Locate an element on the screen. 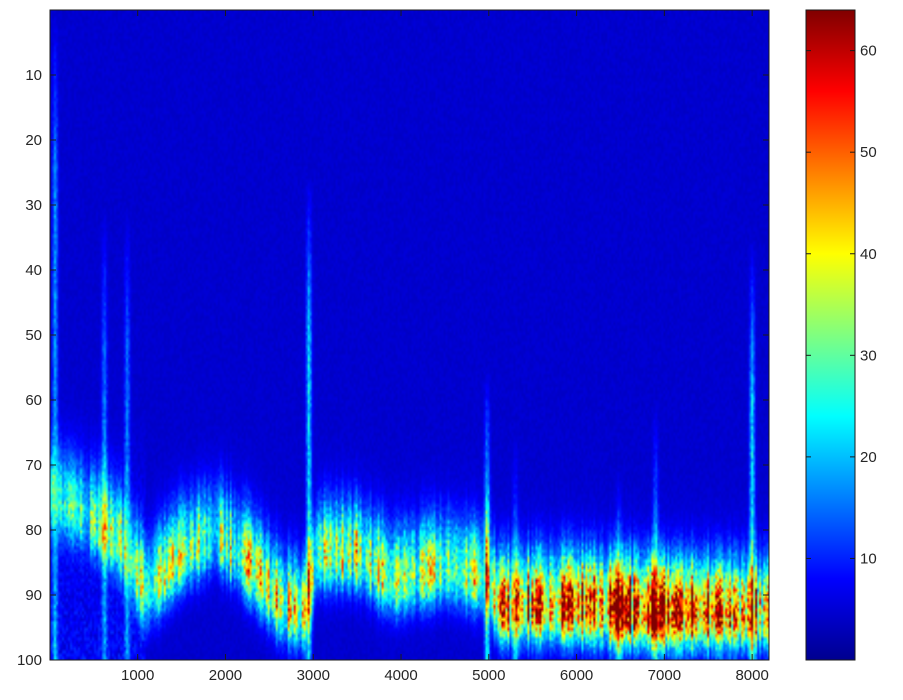  x-tick-label: 7000 is located at coordinates (664, 675).